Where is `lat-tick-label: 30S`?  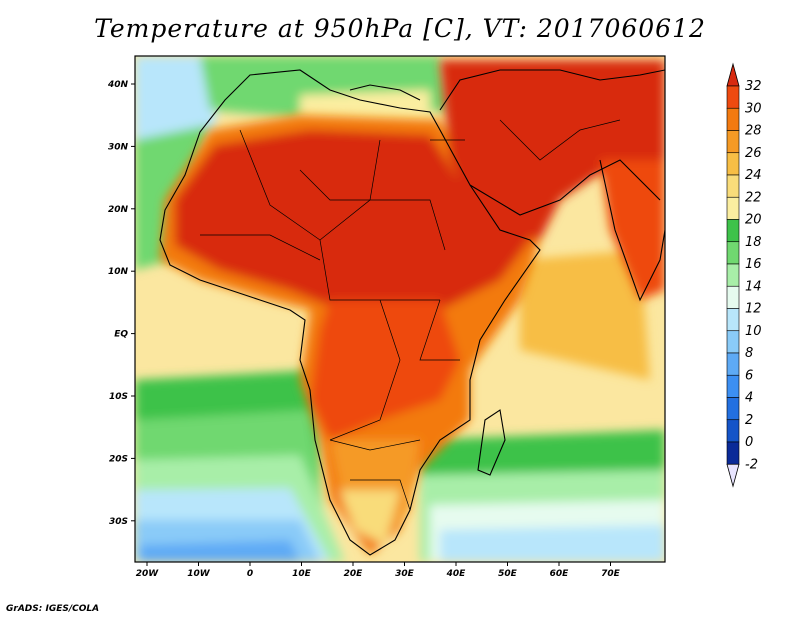 lat-tick-label: 30S is located at coordinates (118, 522).